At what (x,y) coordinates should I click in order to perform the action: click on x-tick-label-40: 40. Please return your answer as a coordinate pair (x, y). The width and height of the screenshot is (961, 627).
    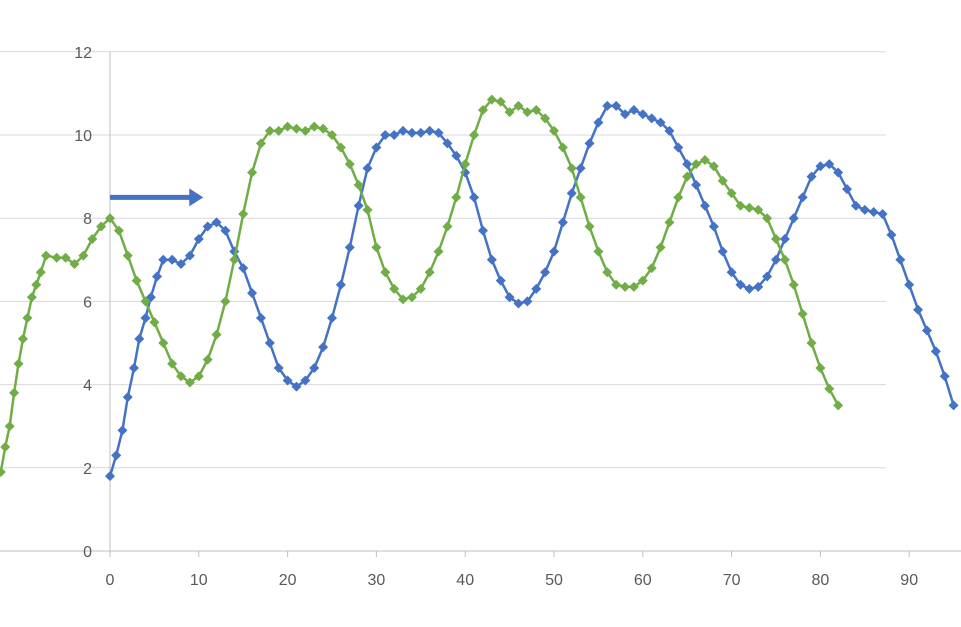
    Looking at the image, I should click on (465, 580).